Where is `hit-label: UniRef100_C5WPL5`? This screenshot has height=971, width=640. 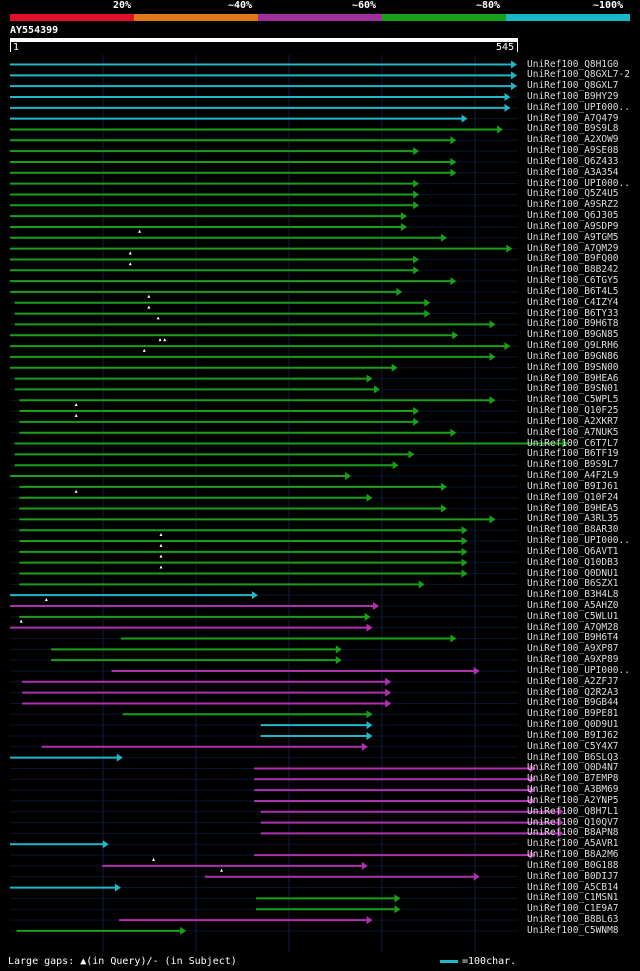 hit-label: UniRef100_C5WPL5 is located at coordinates (573, 400).